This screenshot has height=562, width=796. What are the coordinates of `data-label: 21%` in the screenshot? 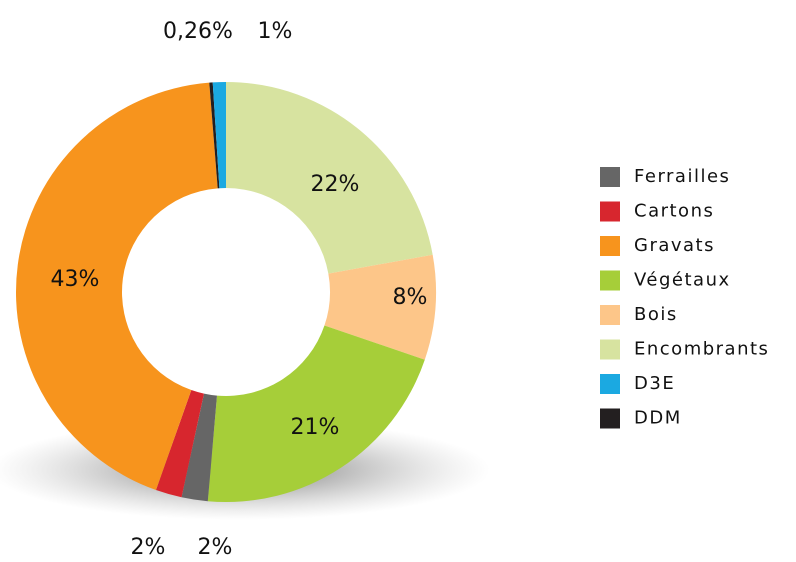 It's located at (315, 427).